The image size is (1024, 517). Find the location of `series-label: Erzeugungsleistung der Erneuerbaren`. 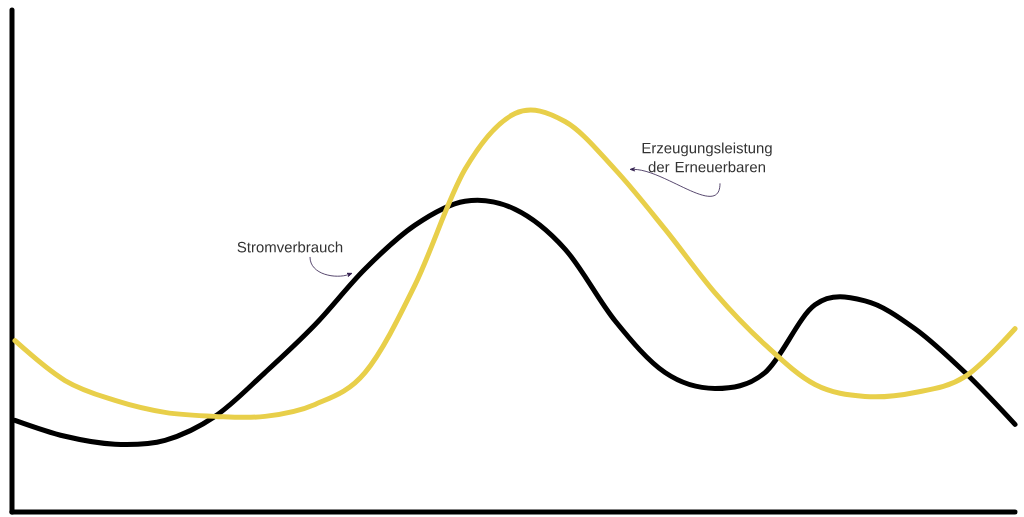

series-label: Erzeugungsleistung der Erneuerbaren is located at coordinates (707, 157).